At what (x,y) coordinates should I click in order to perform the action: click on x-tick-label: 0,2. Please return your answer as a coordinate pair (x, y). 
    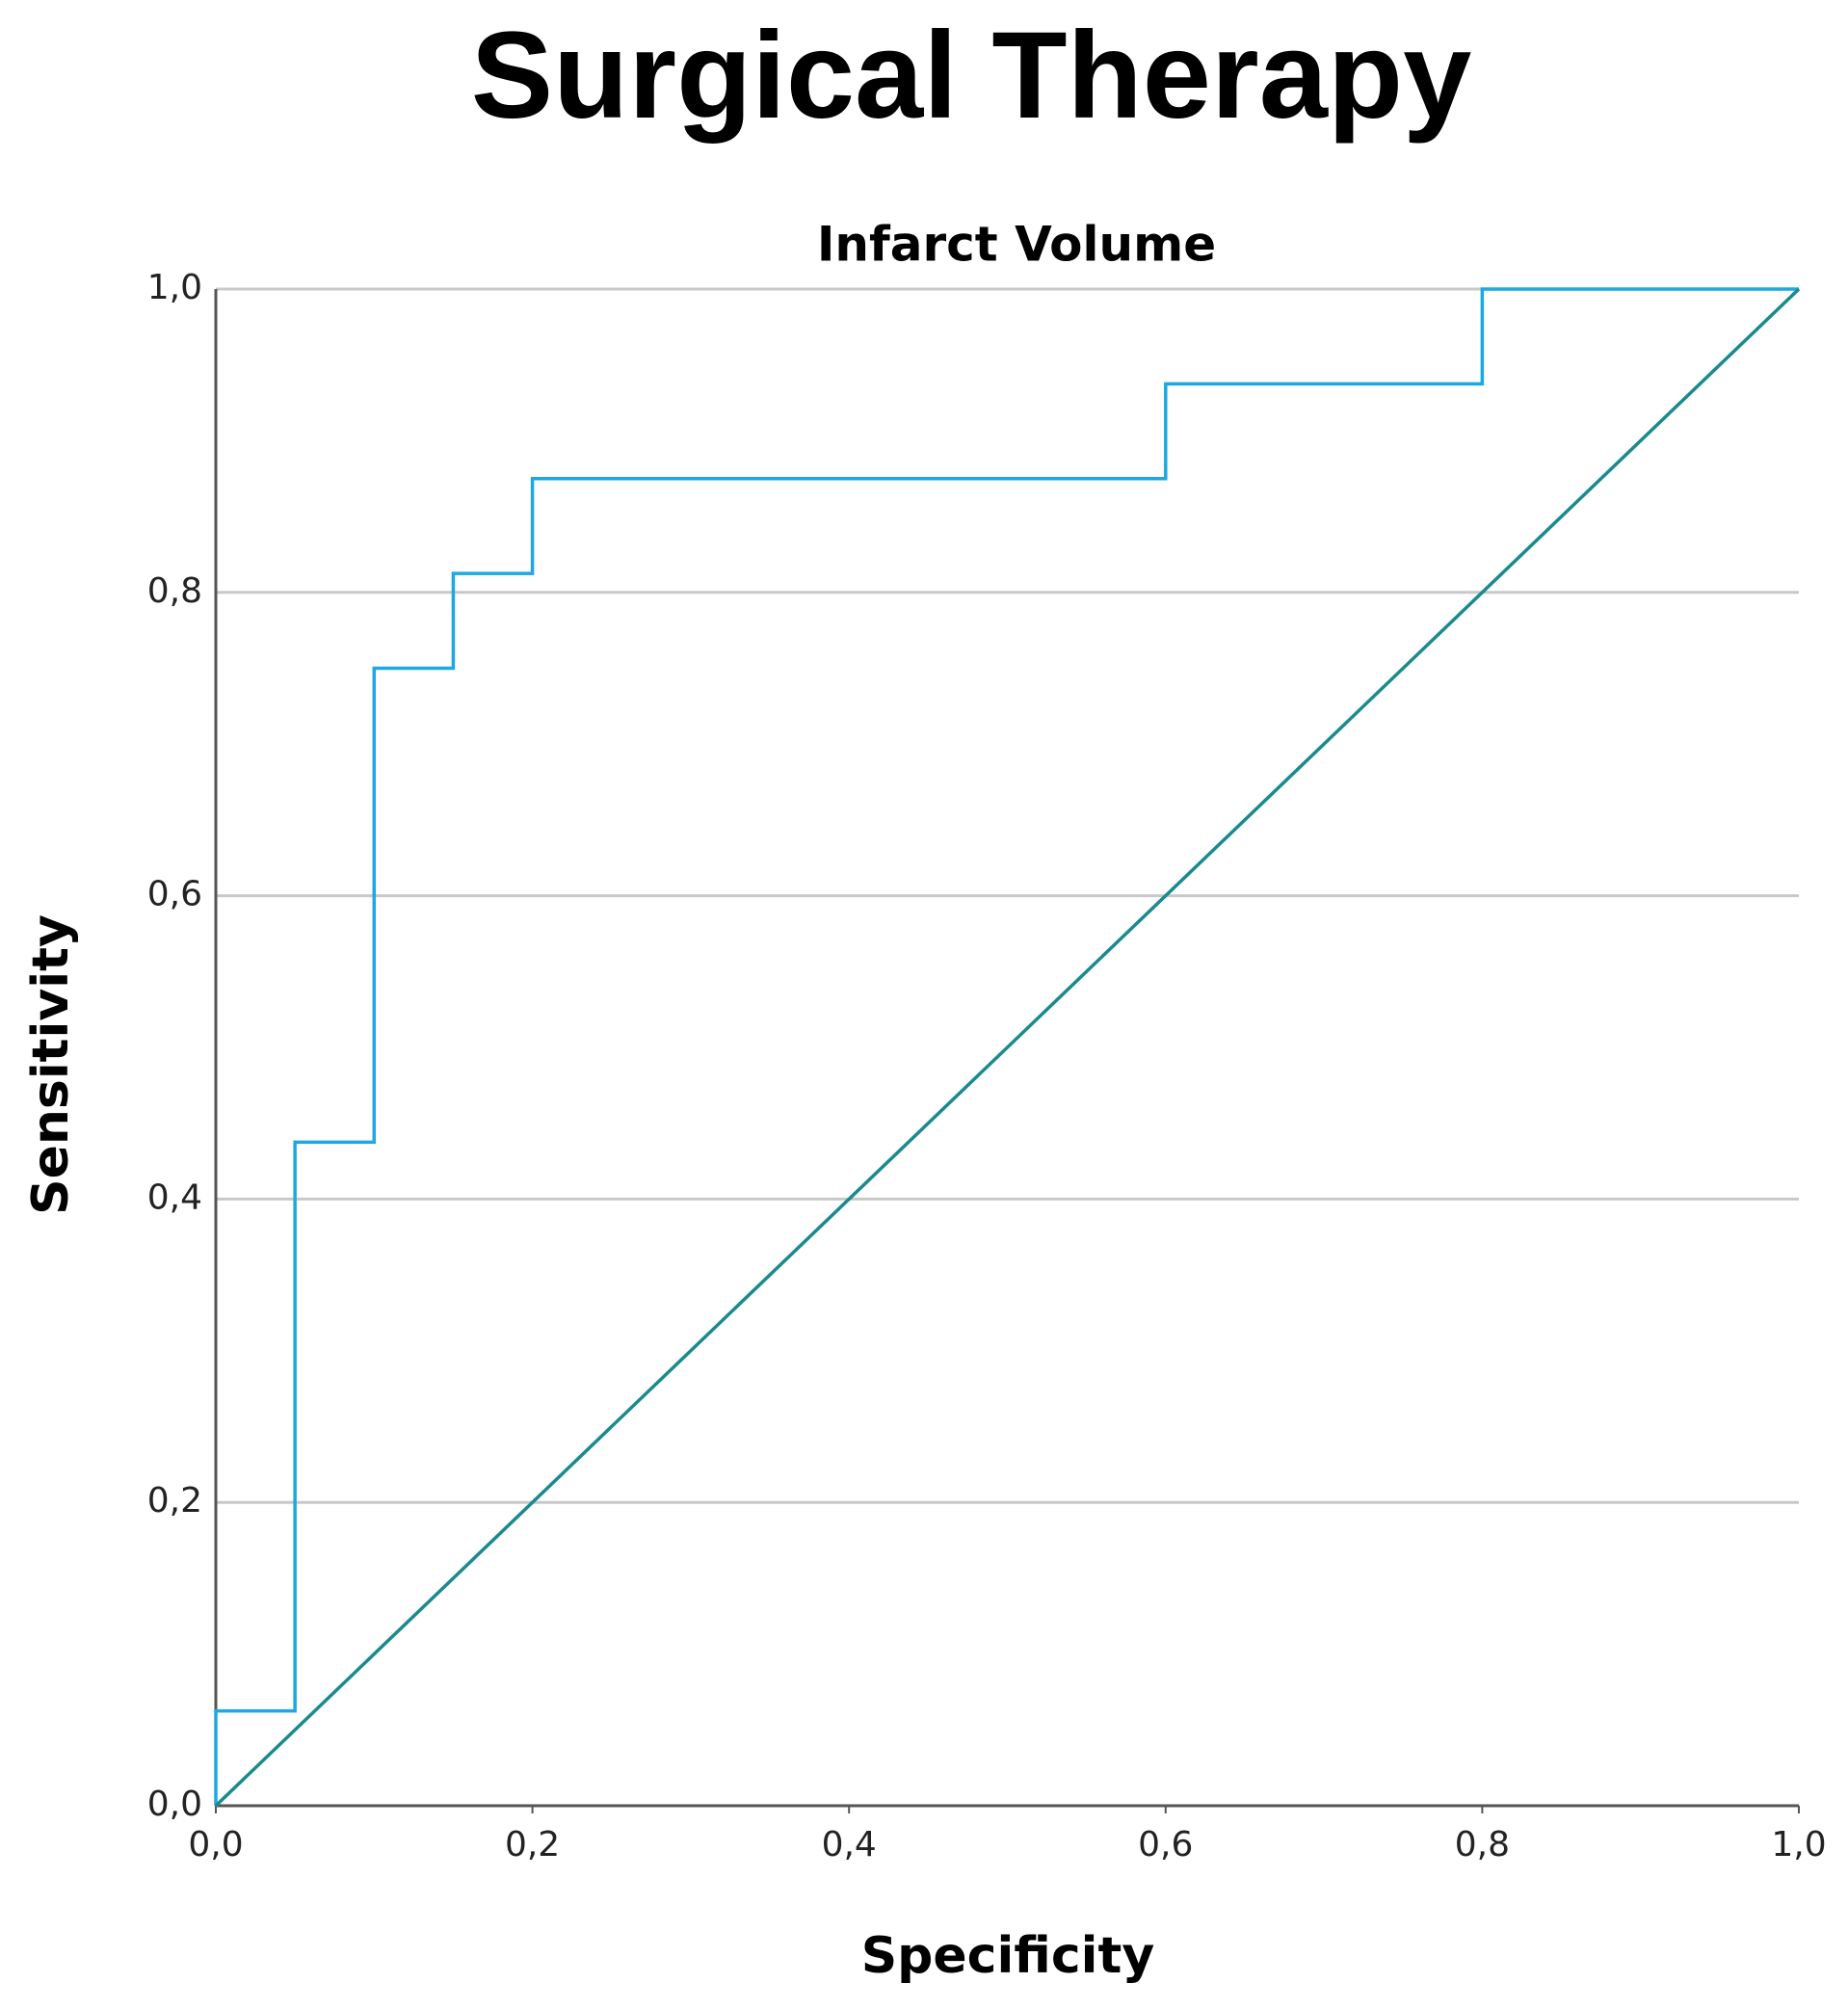
    Looking at the image, I should click on (532, 1845).